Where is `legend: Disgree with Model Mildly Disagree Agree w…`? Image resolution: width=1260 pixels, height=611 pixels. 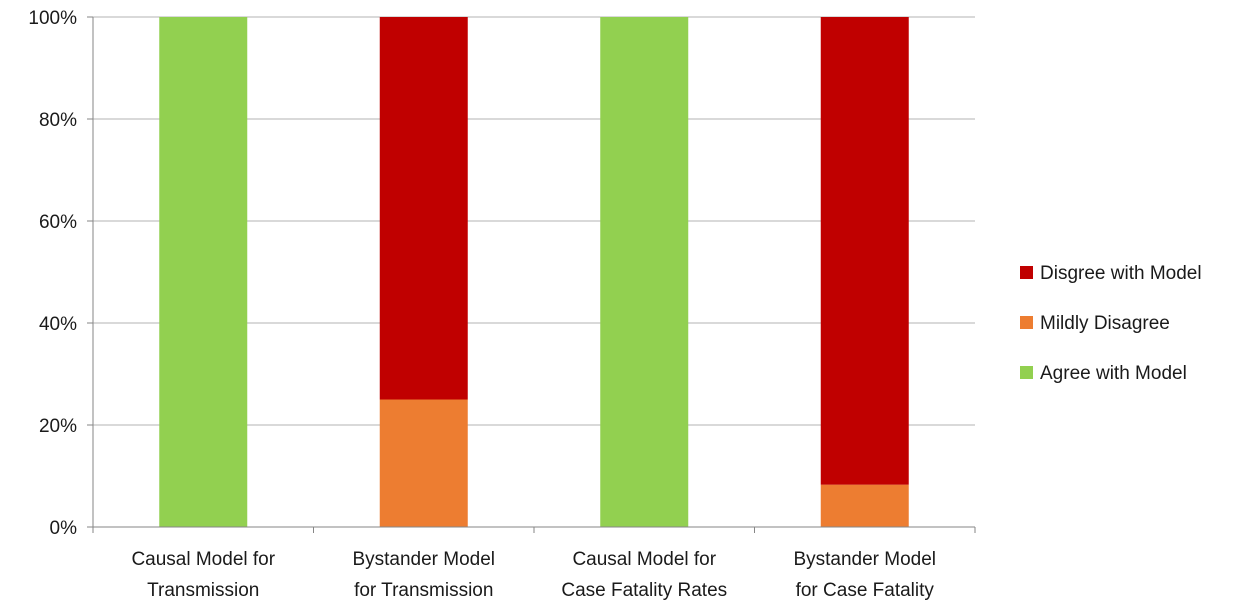
legend: Disgree with Model Mildly Disagree Agree w… is located at coordinates (1111, 323).